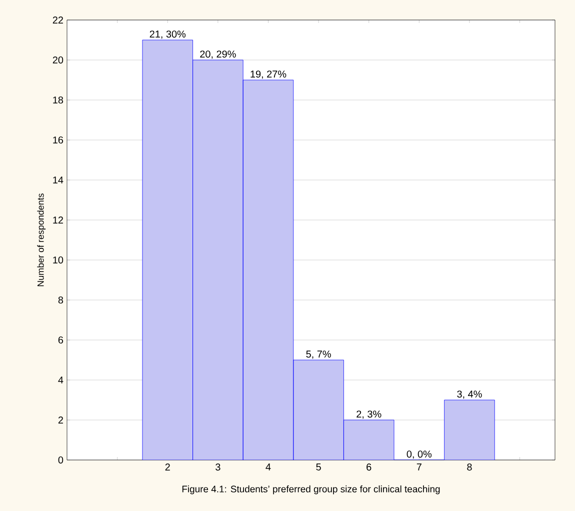 The image size is (575, 511). I want to click on y-tick-label: 16, so click(58, 140).